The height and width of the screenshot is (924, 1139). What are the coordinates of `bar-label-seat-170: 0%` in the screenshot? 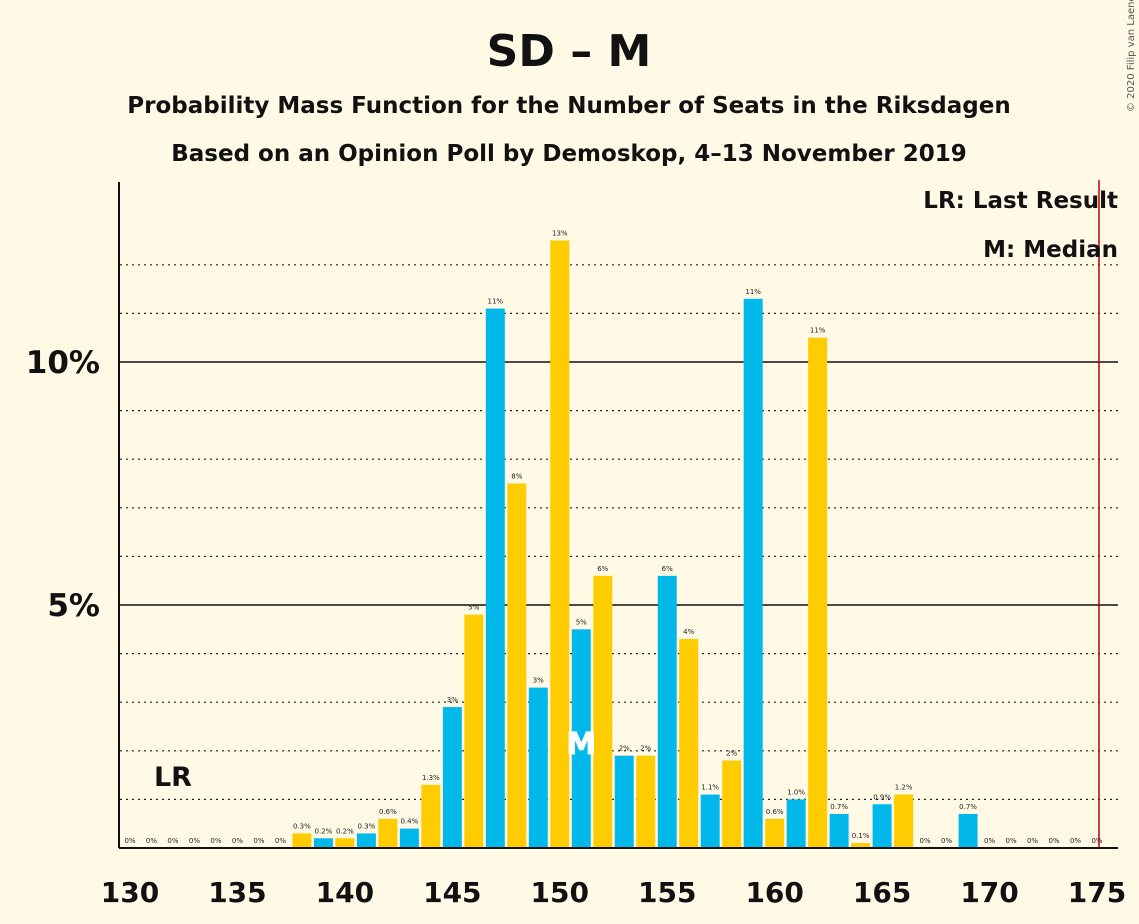 It's located at (989, 841).